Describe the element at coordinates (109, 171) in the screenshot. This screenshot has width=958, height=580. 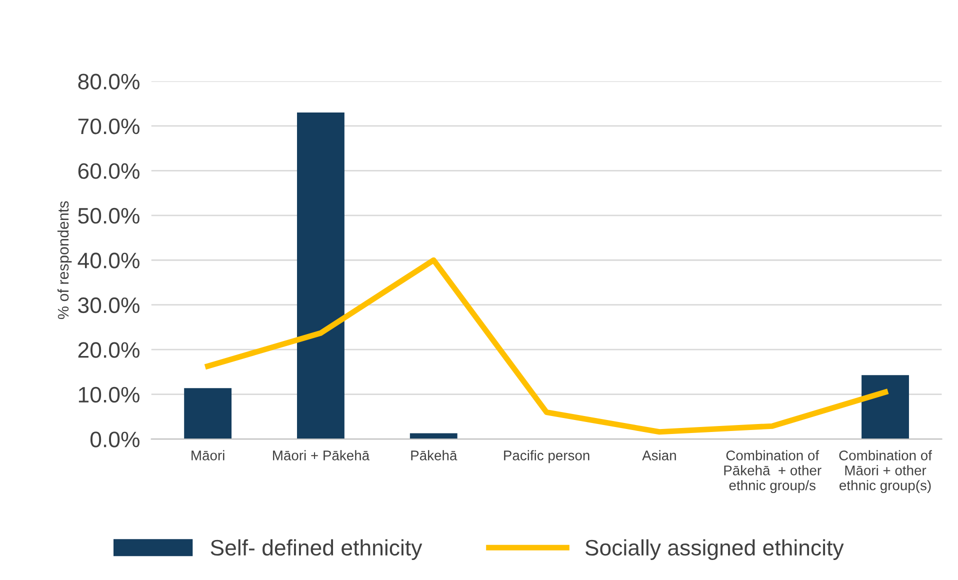
I see `y-tick-label: 60.0%` at that location.